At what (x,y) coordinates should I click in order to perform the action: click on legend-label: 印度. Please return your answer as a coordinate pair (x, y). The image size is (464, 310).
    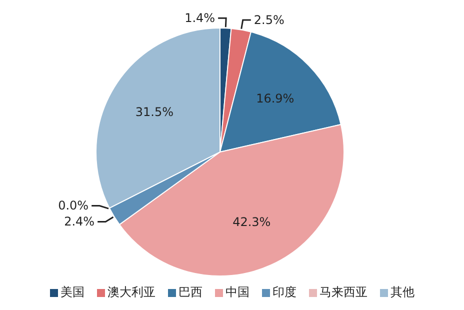
    Looking at the image, I should click on (284, 292).